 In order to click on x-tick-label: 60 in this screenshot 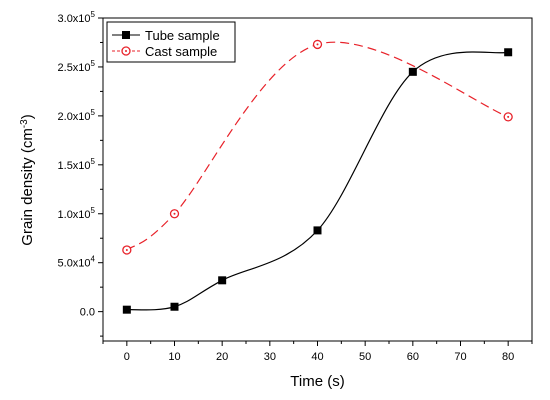, I will do `click(413, 357)`.